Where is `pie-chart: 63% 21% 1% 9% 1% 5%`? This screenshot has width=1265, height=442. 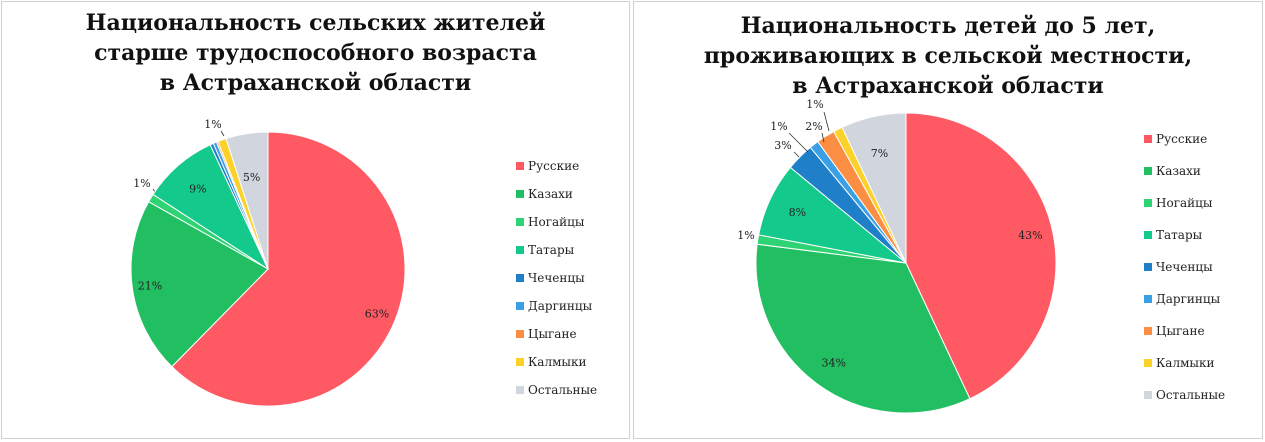 pie-chart: 63% 21% 1% 9% 1% 5% is located at coordinates (268, 262).